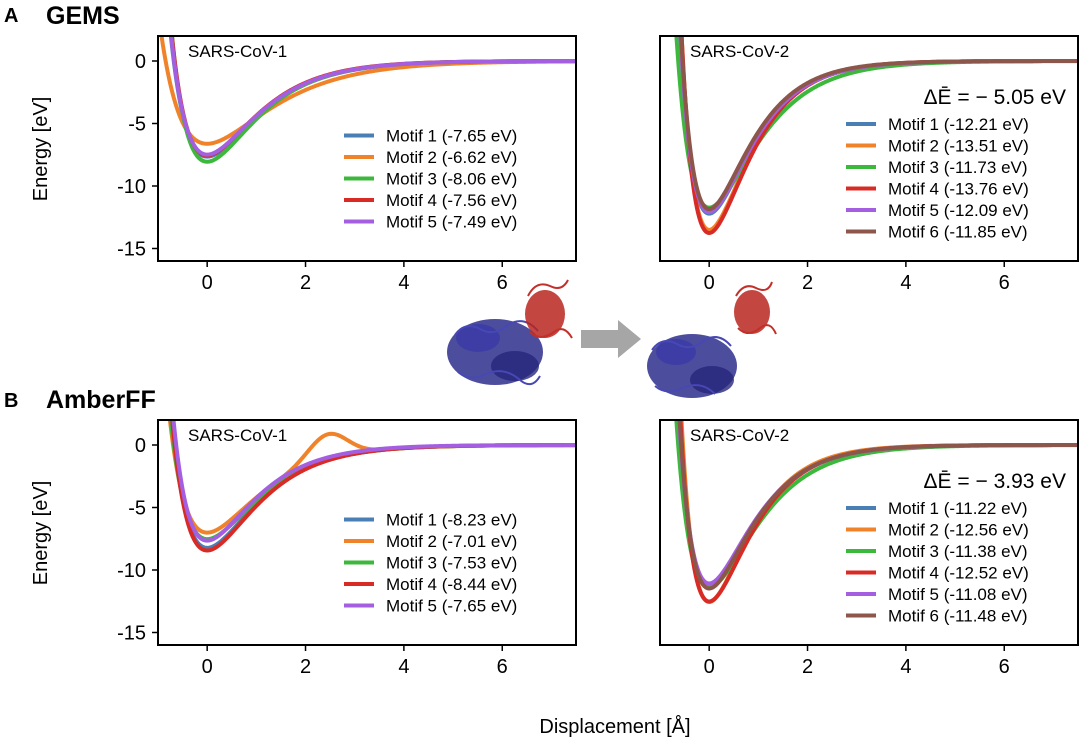 The height and width of the screenshot is (742, 1080). What do you see at coordinates (451, 563) in the screenshot?
I see `legend-entry: Motif 3 (-7.53 eV)` at bounding box center [451, 563].